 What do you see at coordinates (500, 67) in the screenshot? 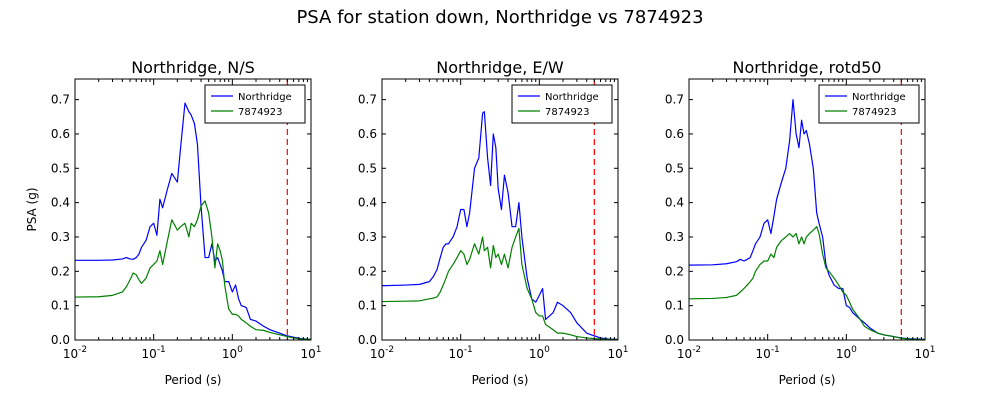
I see `subplot-title: Northridge, E/W` at bounding box center [500, 67].